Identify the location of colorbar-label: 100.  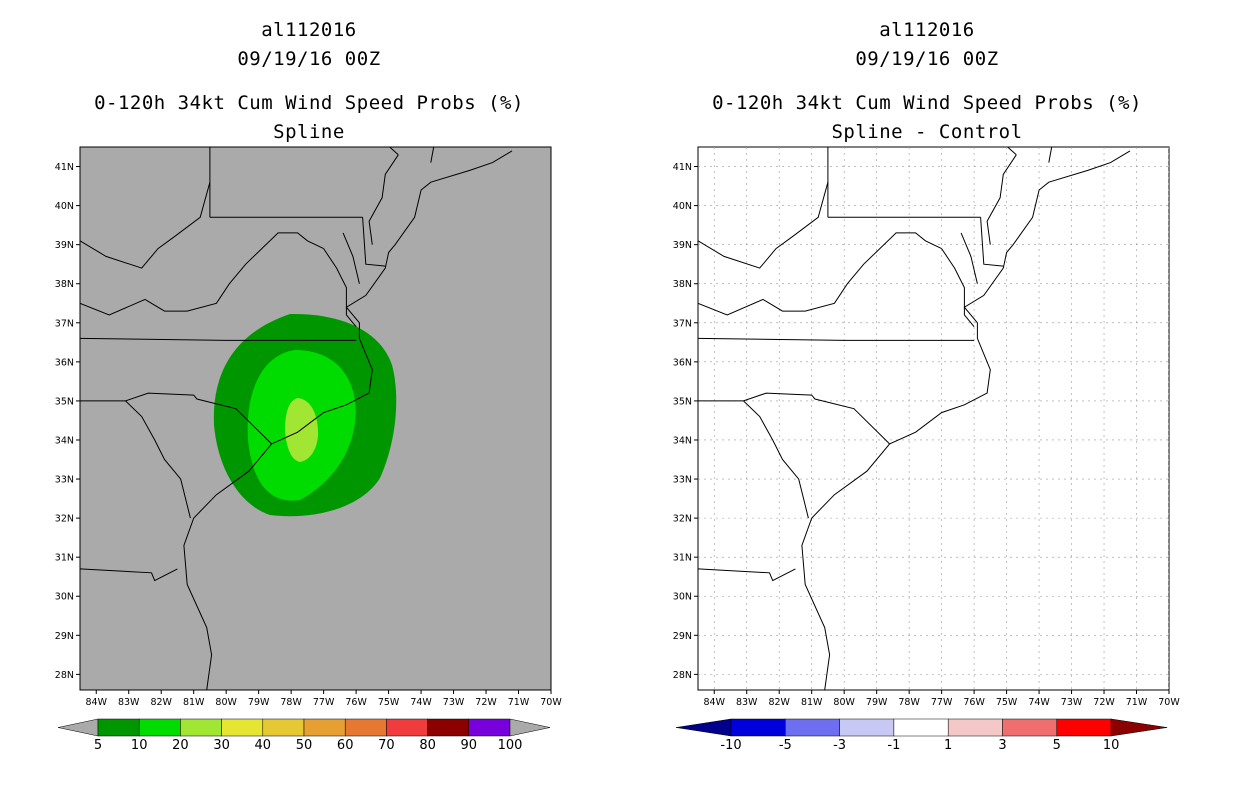
(510, 745).